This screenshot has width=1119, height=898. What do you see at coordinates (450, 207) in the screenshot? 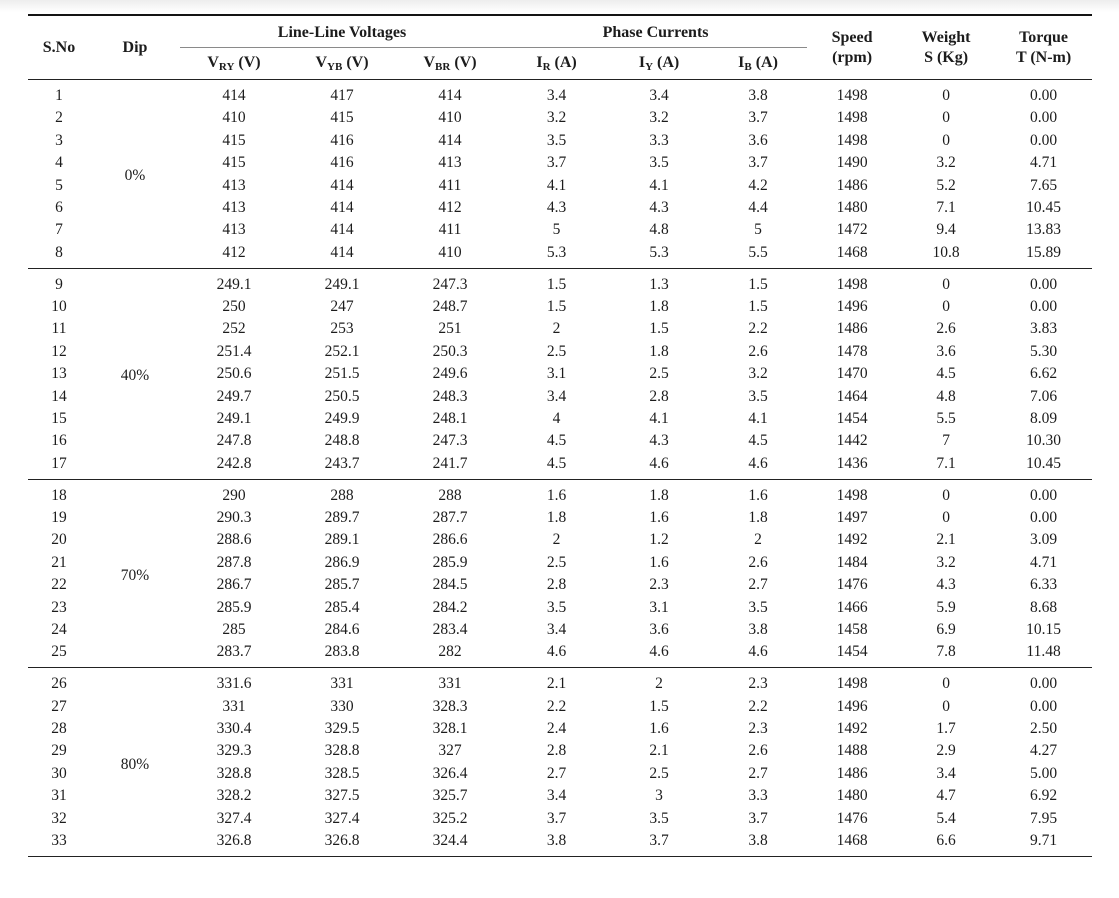
I see `cell-vbr: 412` at bounding box center [450, 207].